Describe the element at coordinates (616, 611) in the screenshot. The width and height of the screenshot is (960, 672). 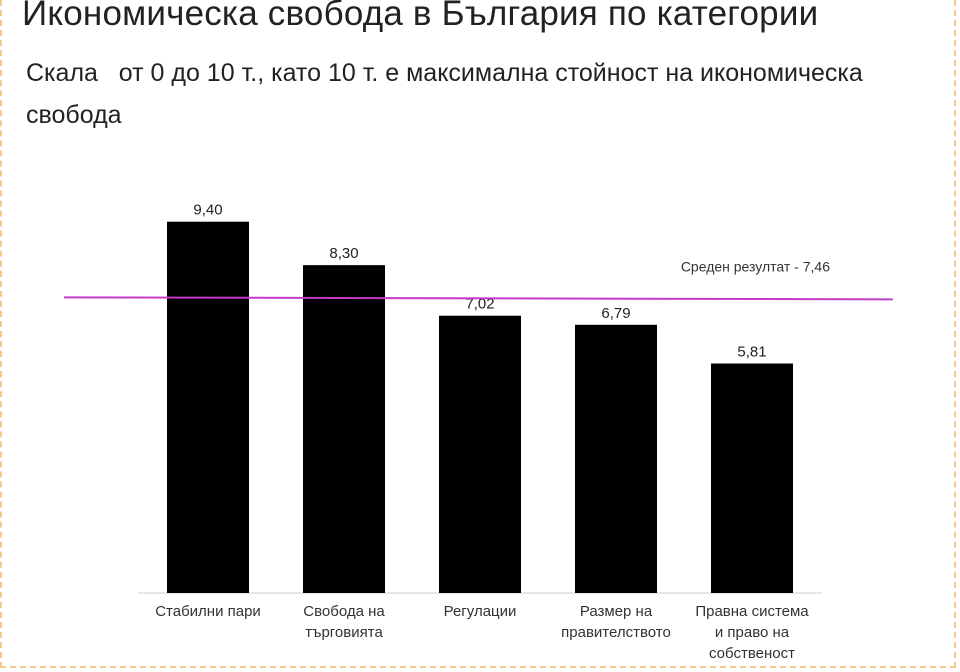
I see `category-label-line: Размер на` at that location.